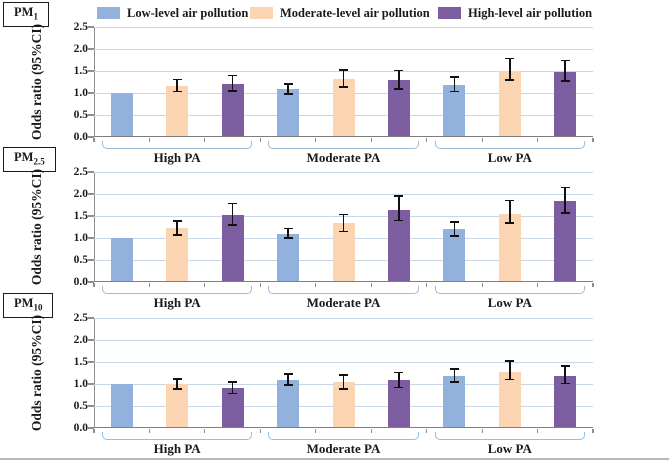 The height and width of the screenshot is (460, 669). Describe the element at coordinates (80, 362) in the screenshot. I see `y-tick-label: 1.5` at that location.